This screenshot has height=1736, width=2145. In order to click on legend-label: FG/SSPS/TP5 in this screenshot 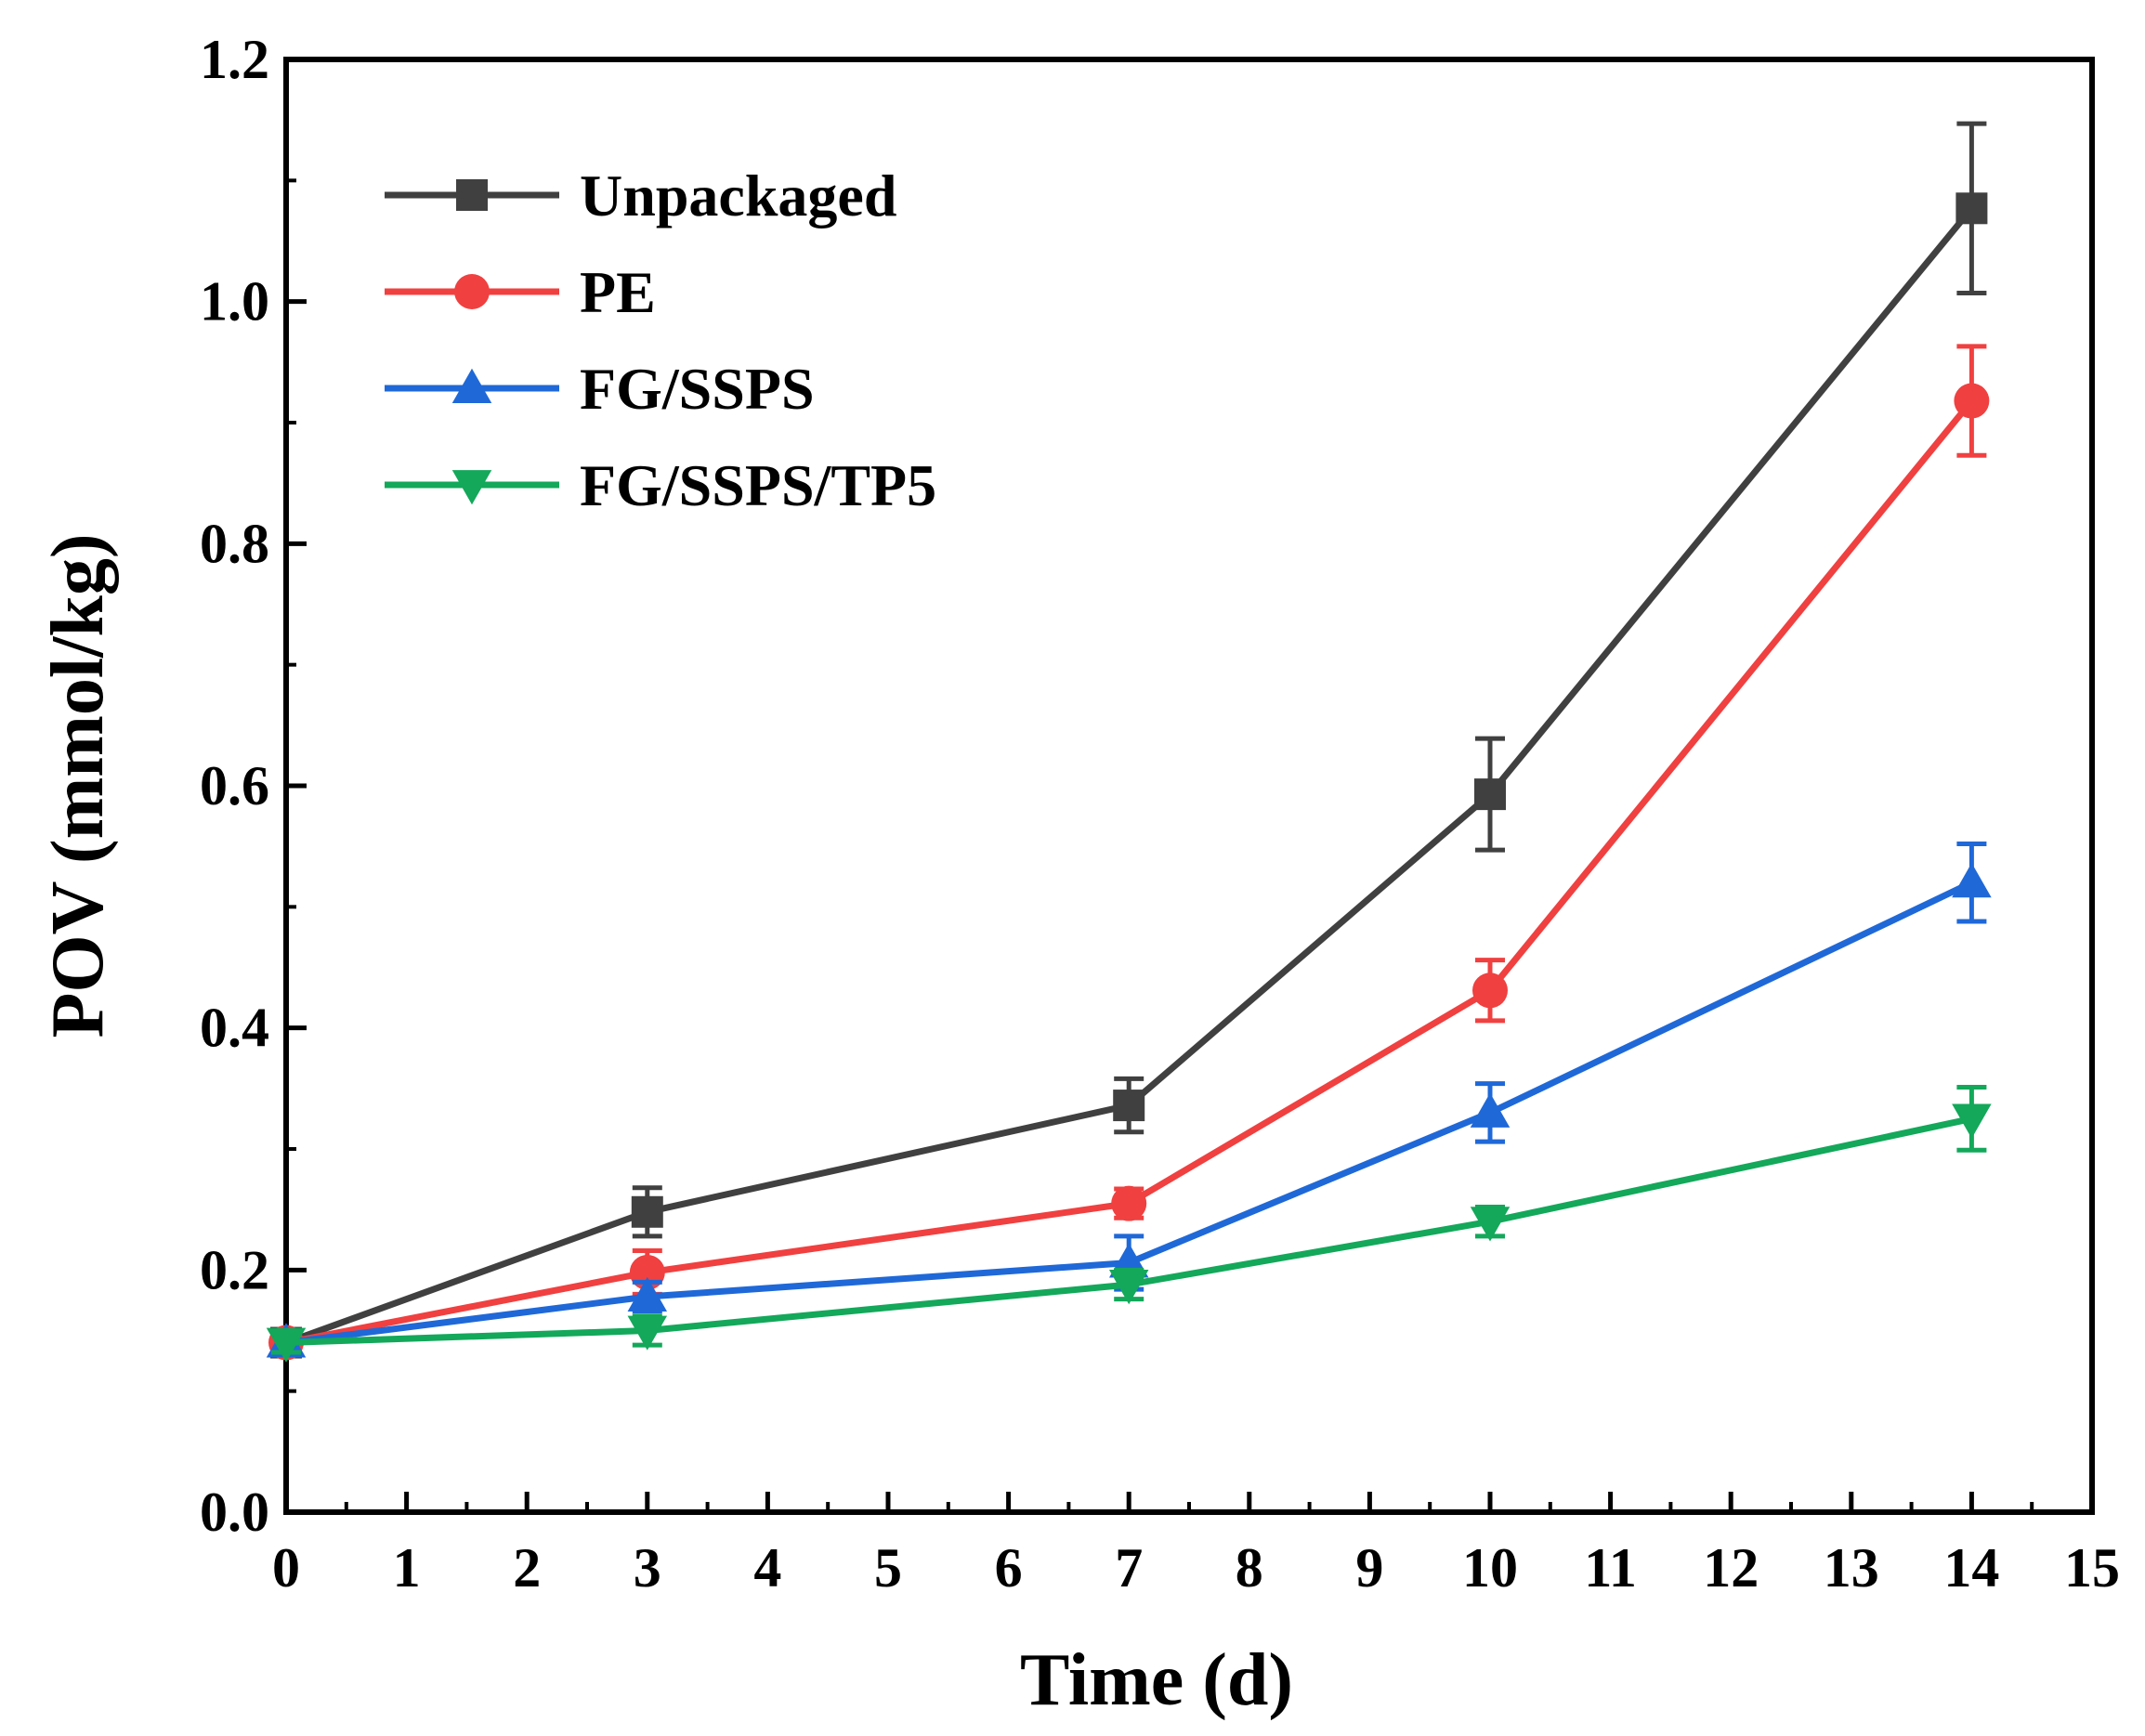, I will do `click(758, 485)`.